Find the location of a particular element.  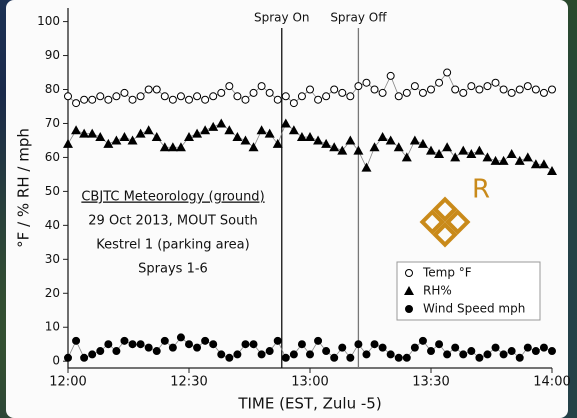

y-tick-label: 50 is located at coordinates (52, 191).